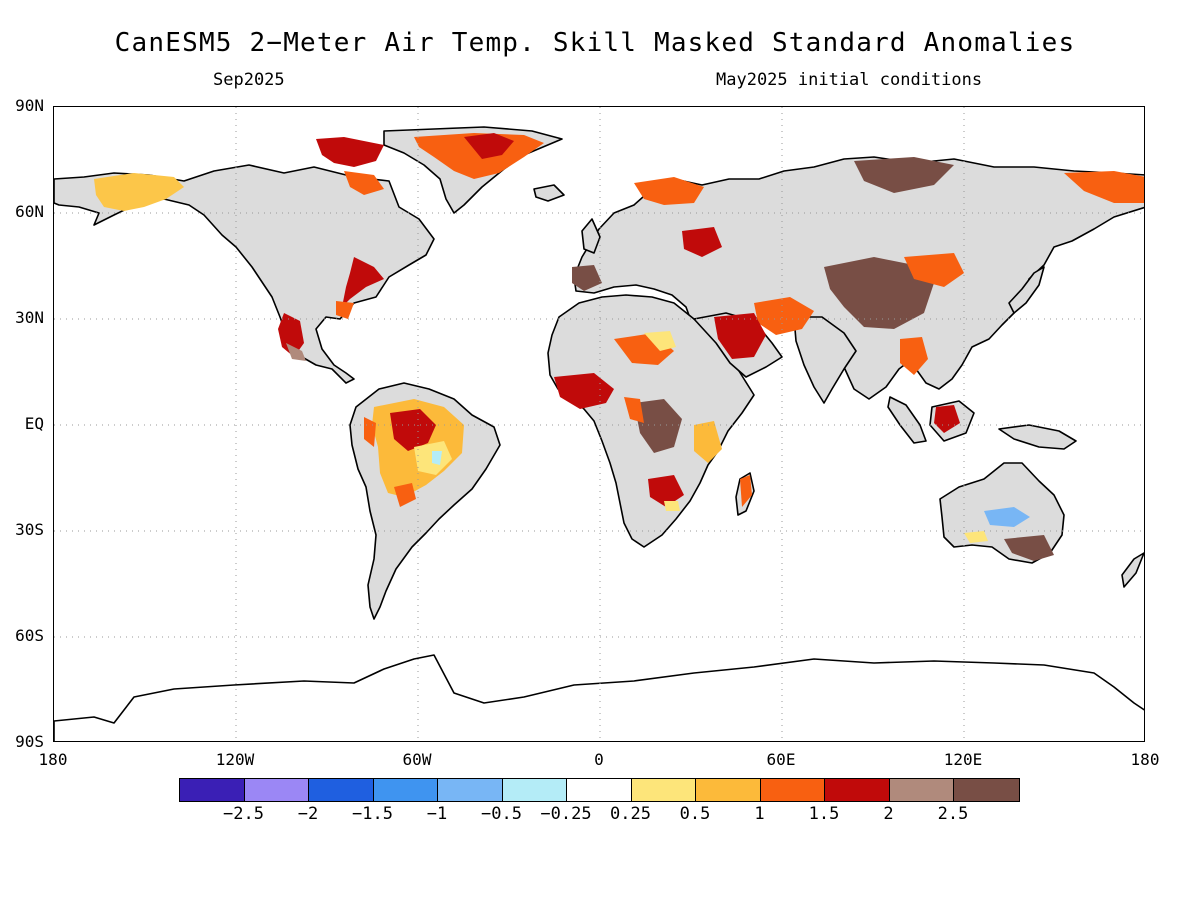 This screenshot has height=900, width=1200. I want to click on legend-tick-label: 1, so click(759, 814).